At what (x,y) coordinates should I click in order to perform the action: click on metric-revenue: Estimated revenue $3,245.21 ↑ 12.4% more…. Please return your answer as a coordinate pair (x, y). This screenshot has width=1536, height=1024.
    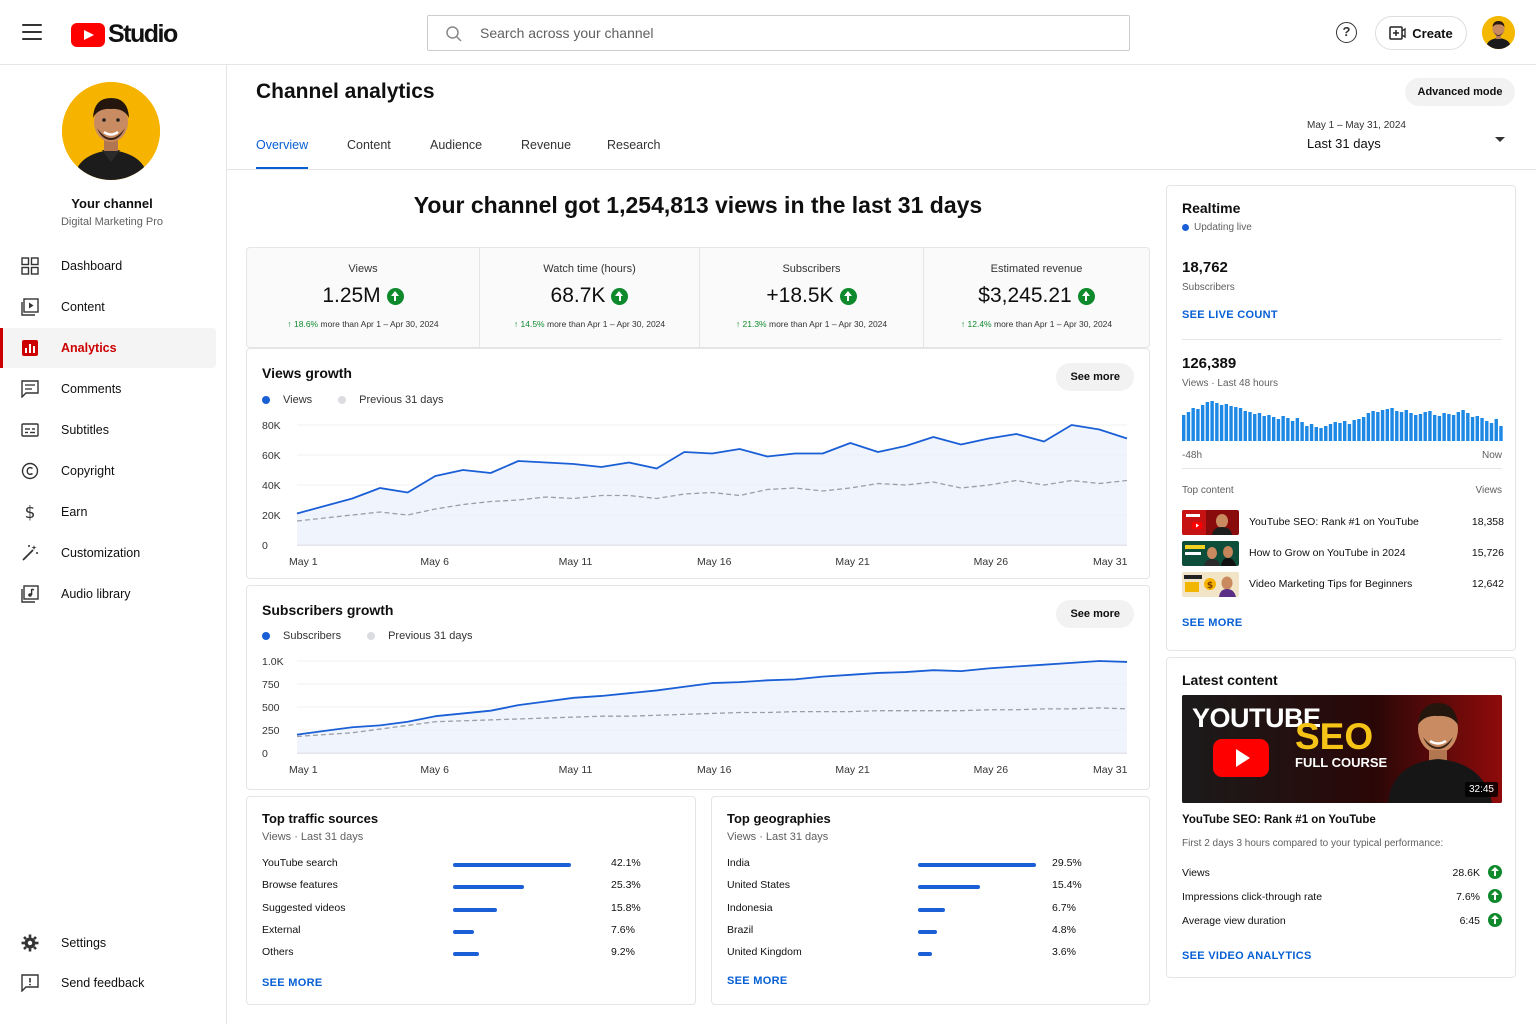
    Looking at the image, I should click on (1036, 297).